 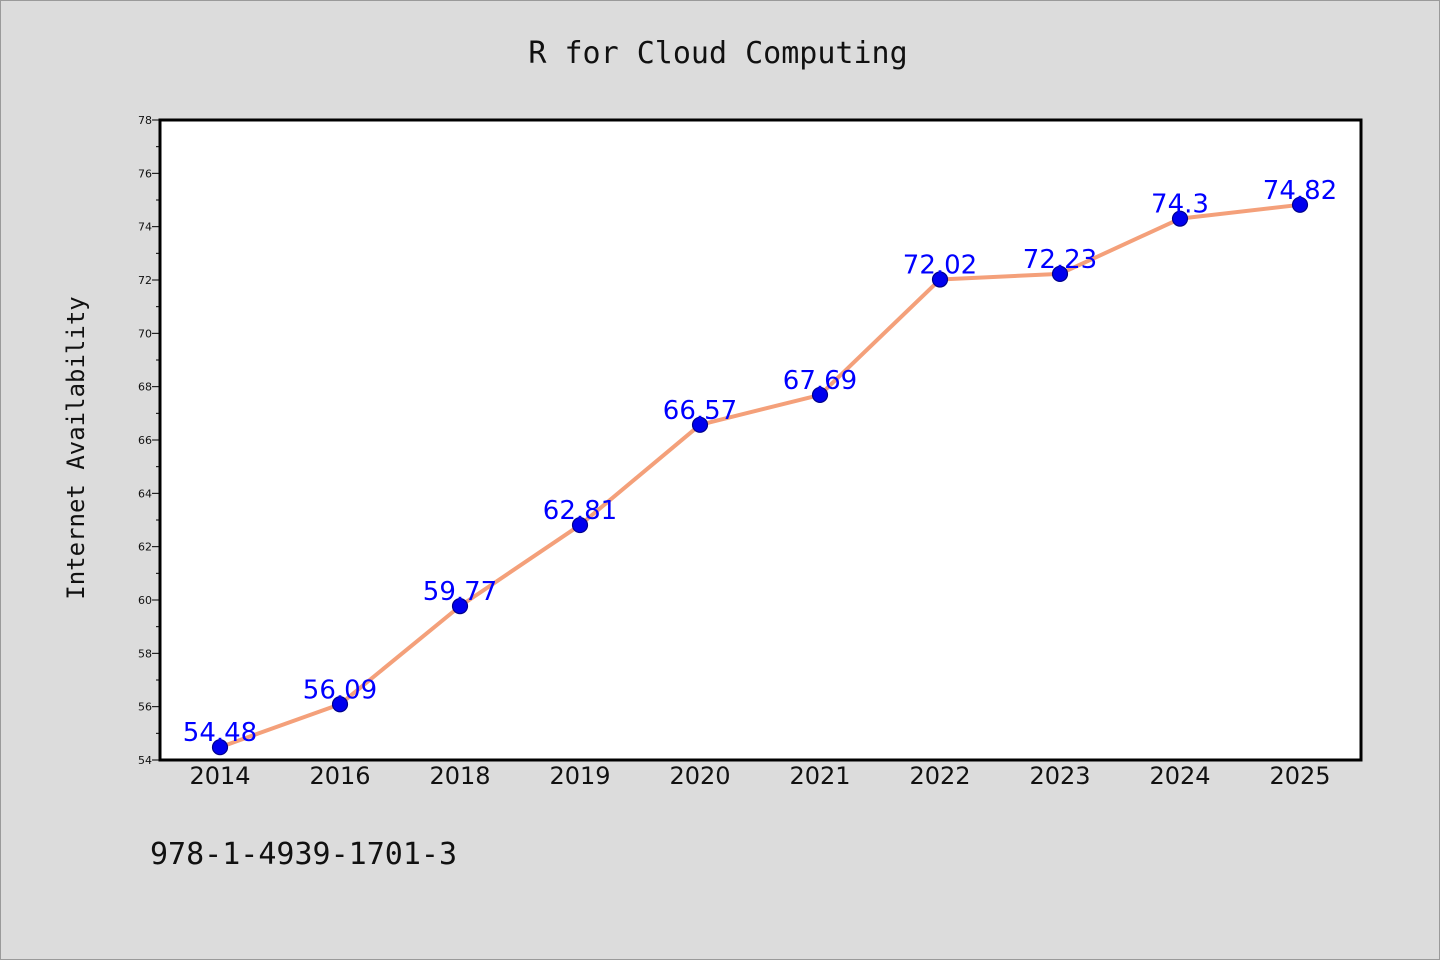 I want to click on x-tick-label: 2023, so click(x=1059, y=776).